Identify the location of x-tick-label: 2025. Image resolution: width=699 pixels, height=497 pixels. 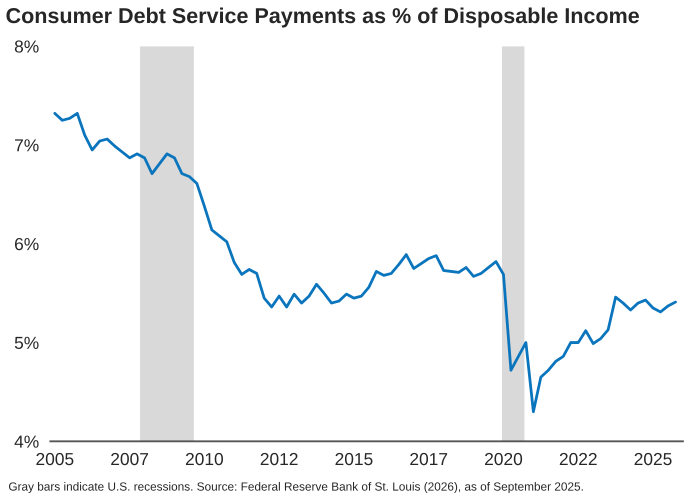
(653, 459).